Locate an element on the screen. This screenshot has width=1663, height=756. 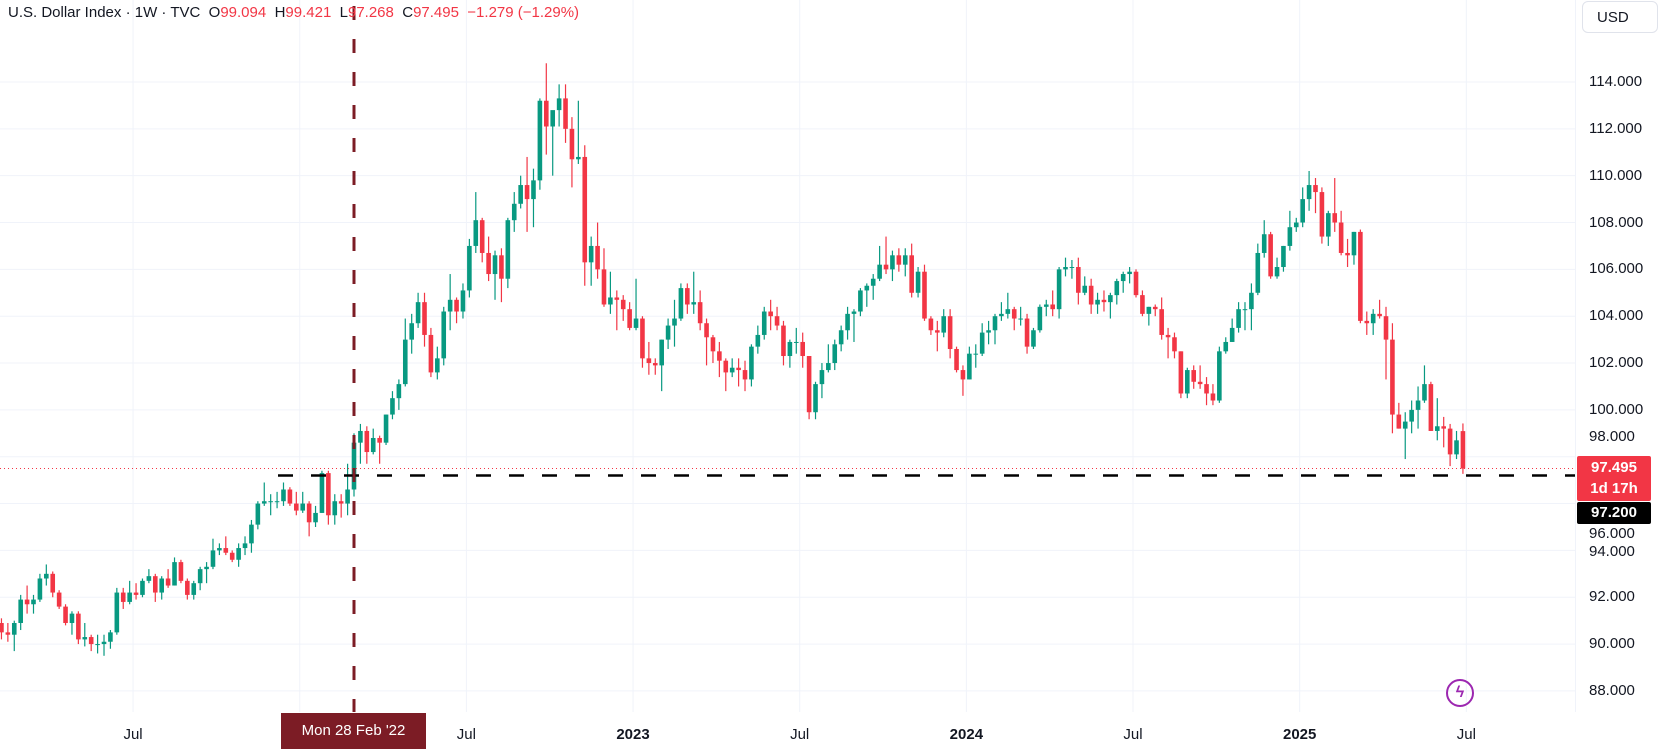
currency-button: USD is located at coordinates (1620, 17).